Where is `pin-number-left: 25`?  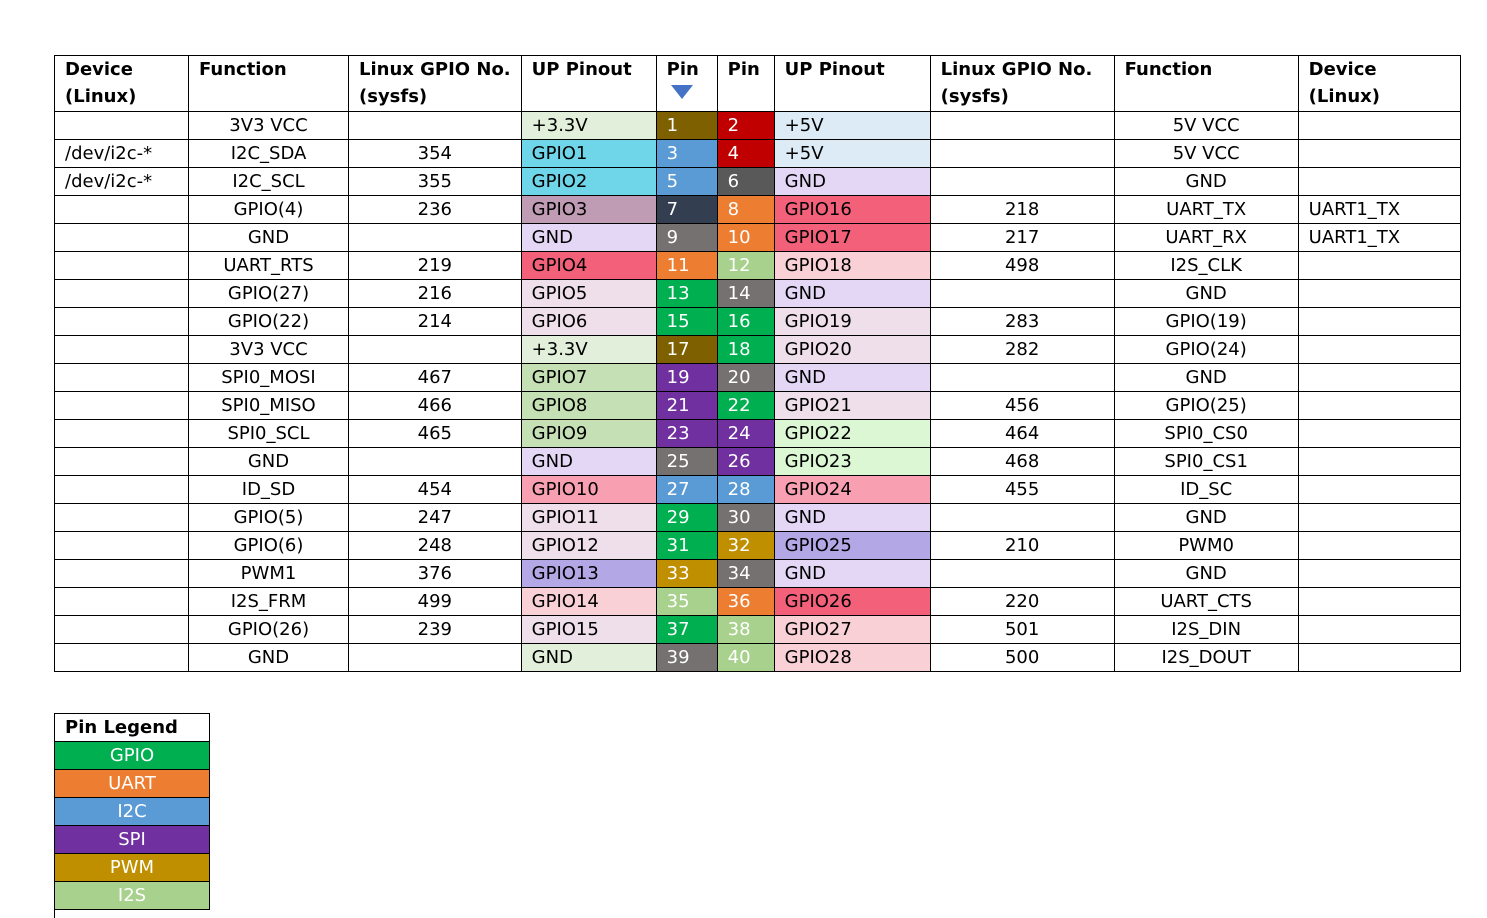
pin-number-left: 25 is located at coordinates (686, 461).